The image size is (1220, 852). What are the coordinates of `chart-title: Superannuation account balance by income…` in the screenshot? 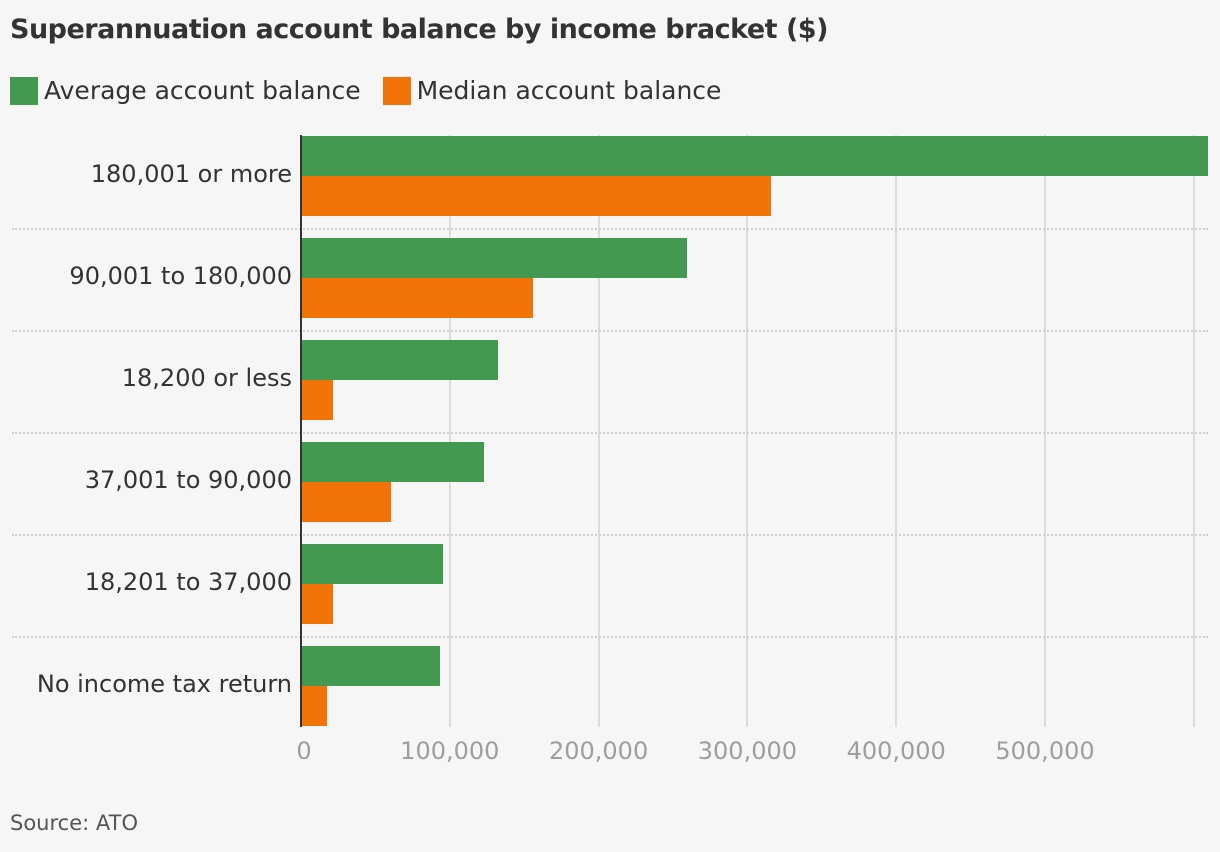 It's located at (419, 29).